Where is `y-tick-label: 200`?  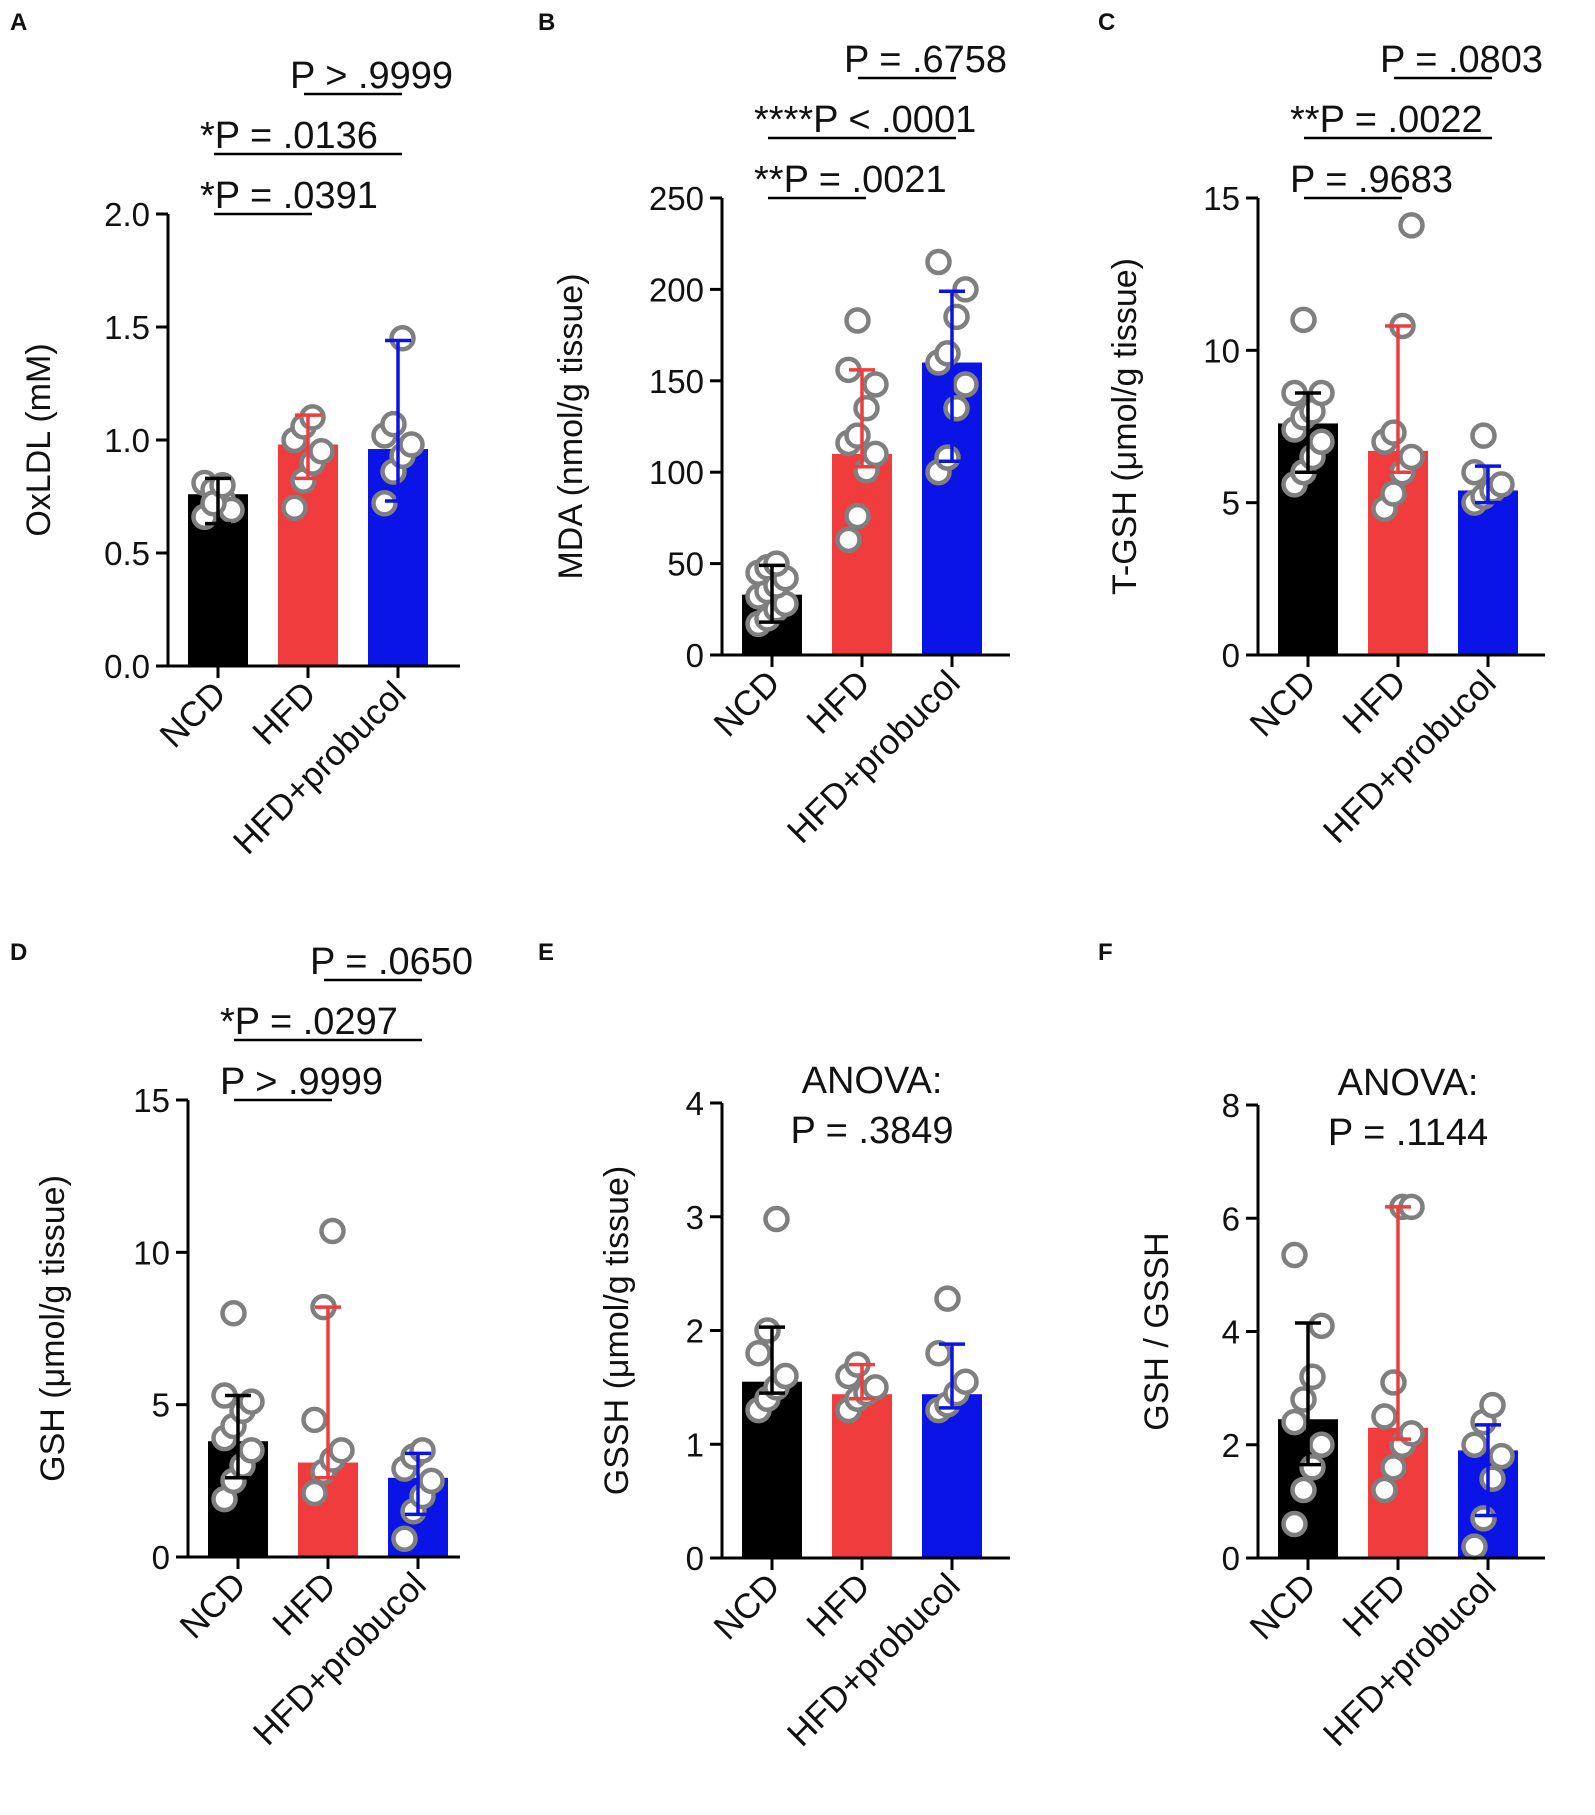 y-tick-label: 200 is located at coordinates (676, 289).